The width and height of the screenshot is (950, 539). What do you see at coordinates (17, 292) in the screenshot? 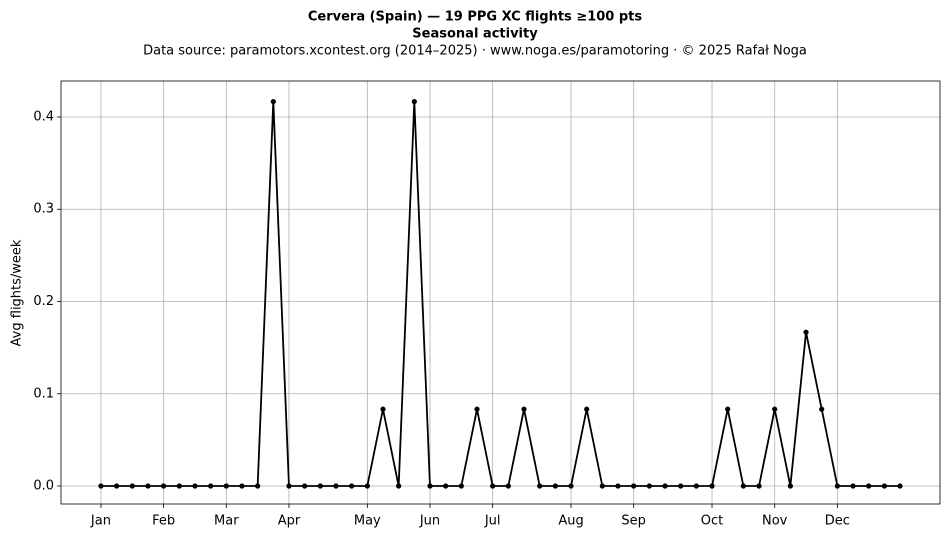
I see `y-axis-label: Avg flights/week` at bounding box center [17, 292].